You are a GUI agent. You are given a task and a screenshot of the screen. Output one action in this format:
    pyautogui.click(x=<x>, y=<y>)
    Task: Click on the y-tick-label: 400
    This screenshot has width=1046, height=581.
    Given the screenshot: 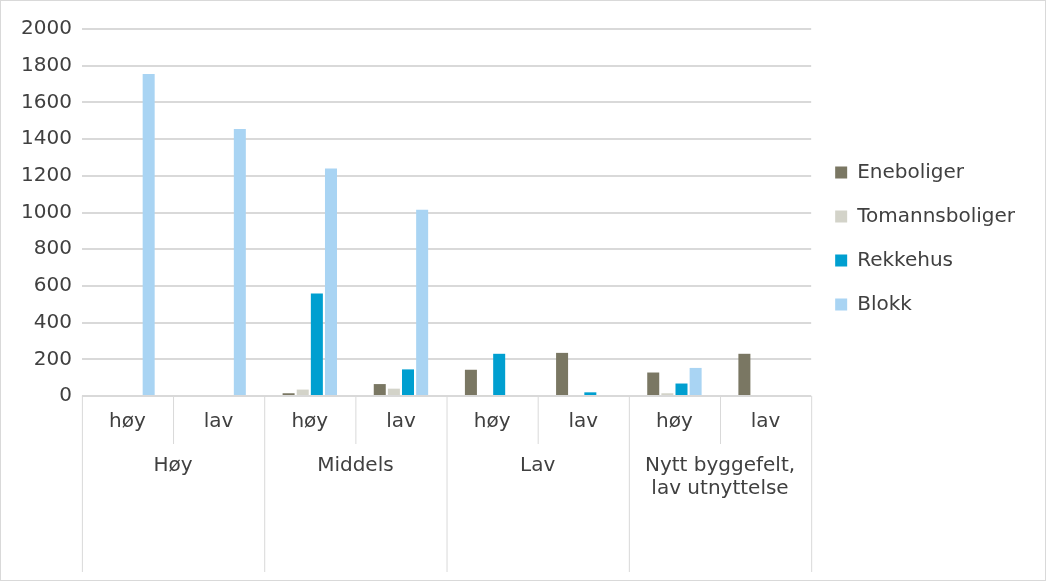 What is the action you would take?
    pyautogui.click(x=52, y=320)
    